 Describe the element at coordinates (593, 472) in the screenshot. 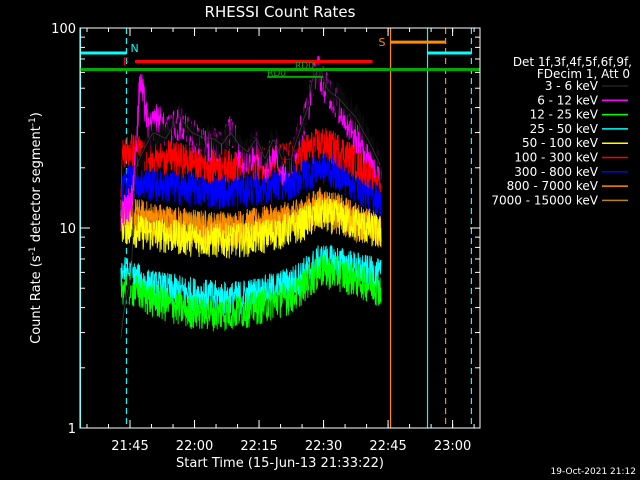

I see `footer-timestamp: 19-Oct-2021 21:12` at that location.